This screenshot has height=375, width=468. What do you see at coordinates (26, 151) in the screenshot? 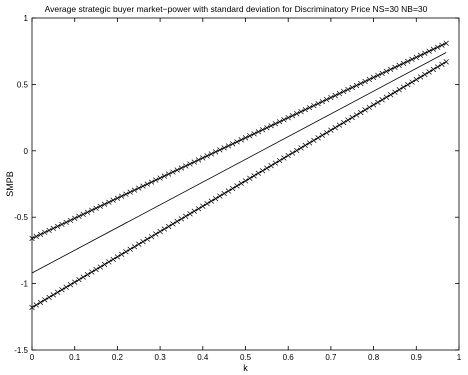
I see `y-tick-label-3: 0` at bounding box center [26, 151].